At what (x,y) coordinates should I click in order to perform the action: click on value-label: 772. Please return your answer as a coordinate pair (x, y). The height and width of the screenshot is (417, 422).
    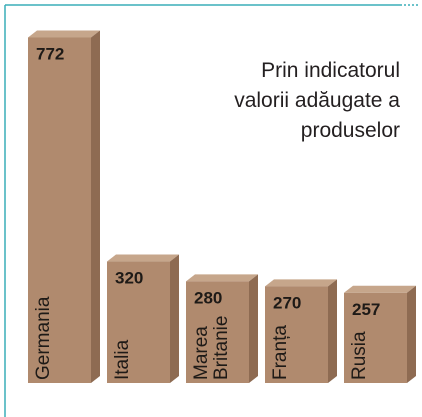
    Looking at the image, I should click on (50, 53).